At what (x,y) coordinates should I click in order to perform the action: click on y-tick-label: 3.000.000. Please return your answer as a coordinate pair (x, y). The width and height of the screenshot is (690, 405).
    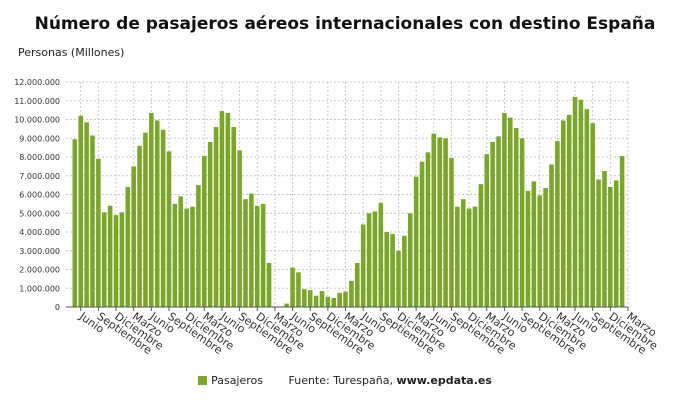
    Looking at the image, I should click on (39, 251).